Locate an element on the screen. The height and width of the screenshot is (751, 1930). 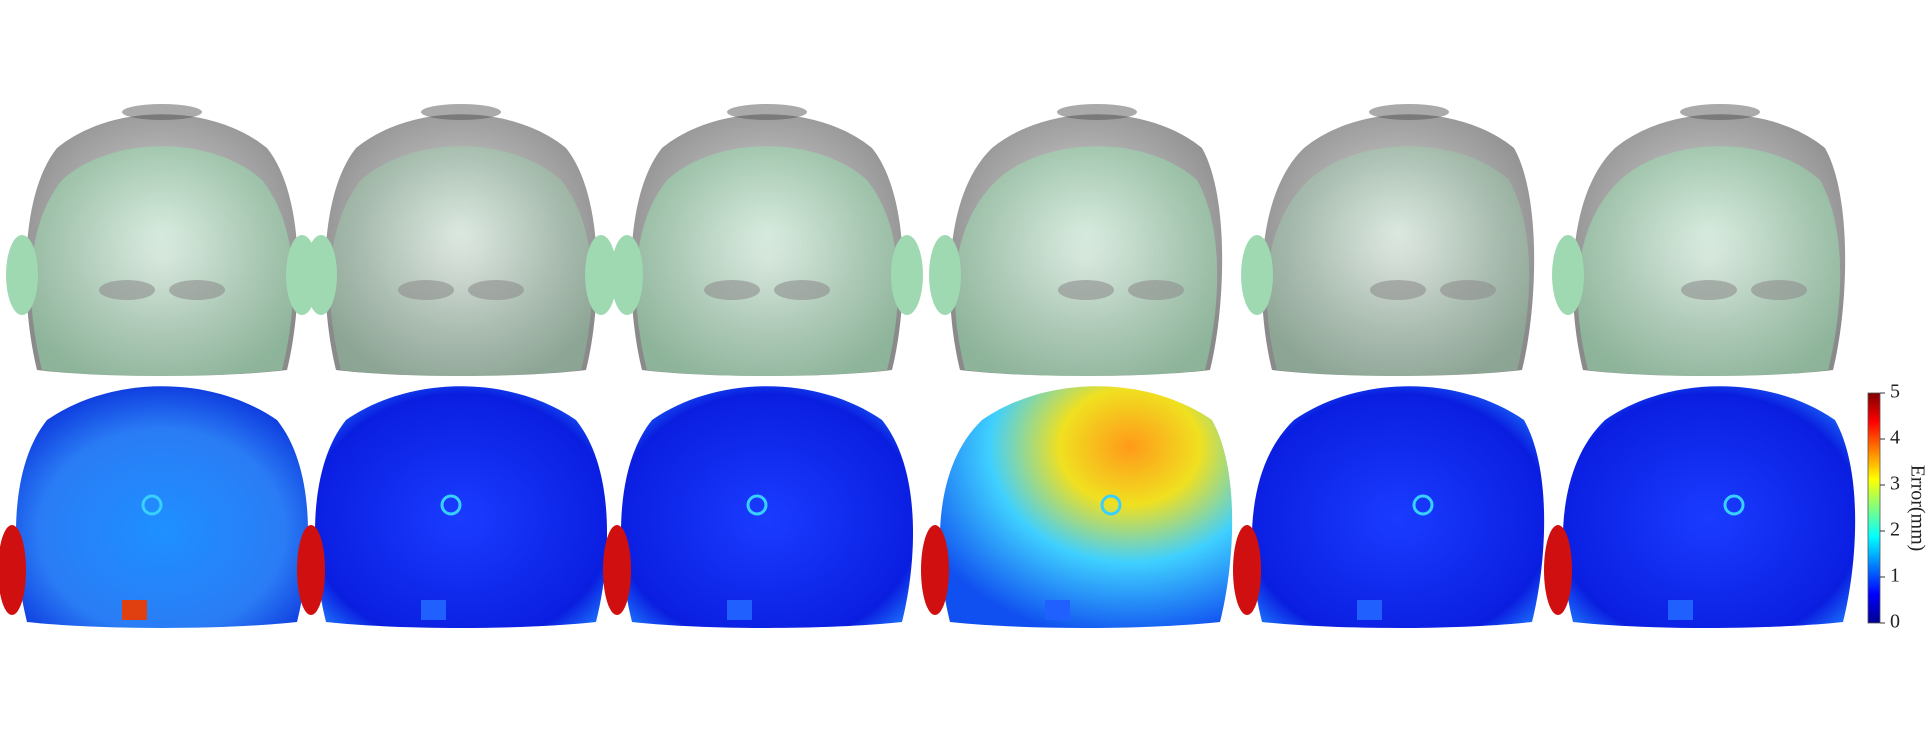
colorbar is located at coordinates (1874, 508).